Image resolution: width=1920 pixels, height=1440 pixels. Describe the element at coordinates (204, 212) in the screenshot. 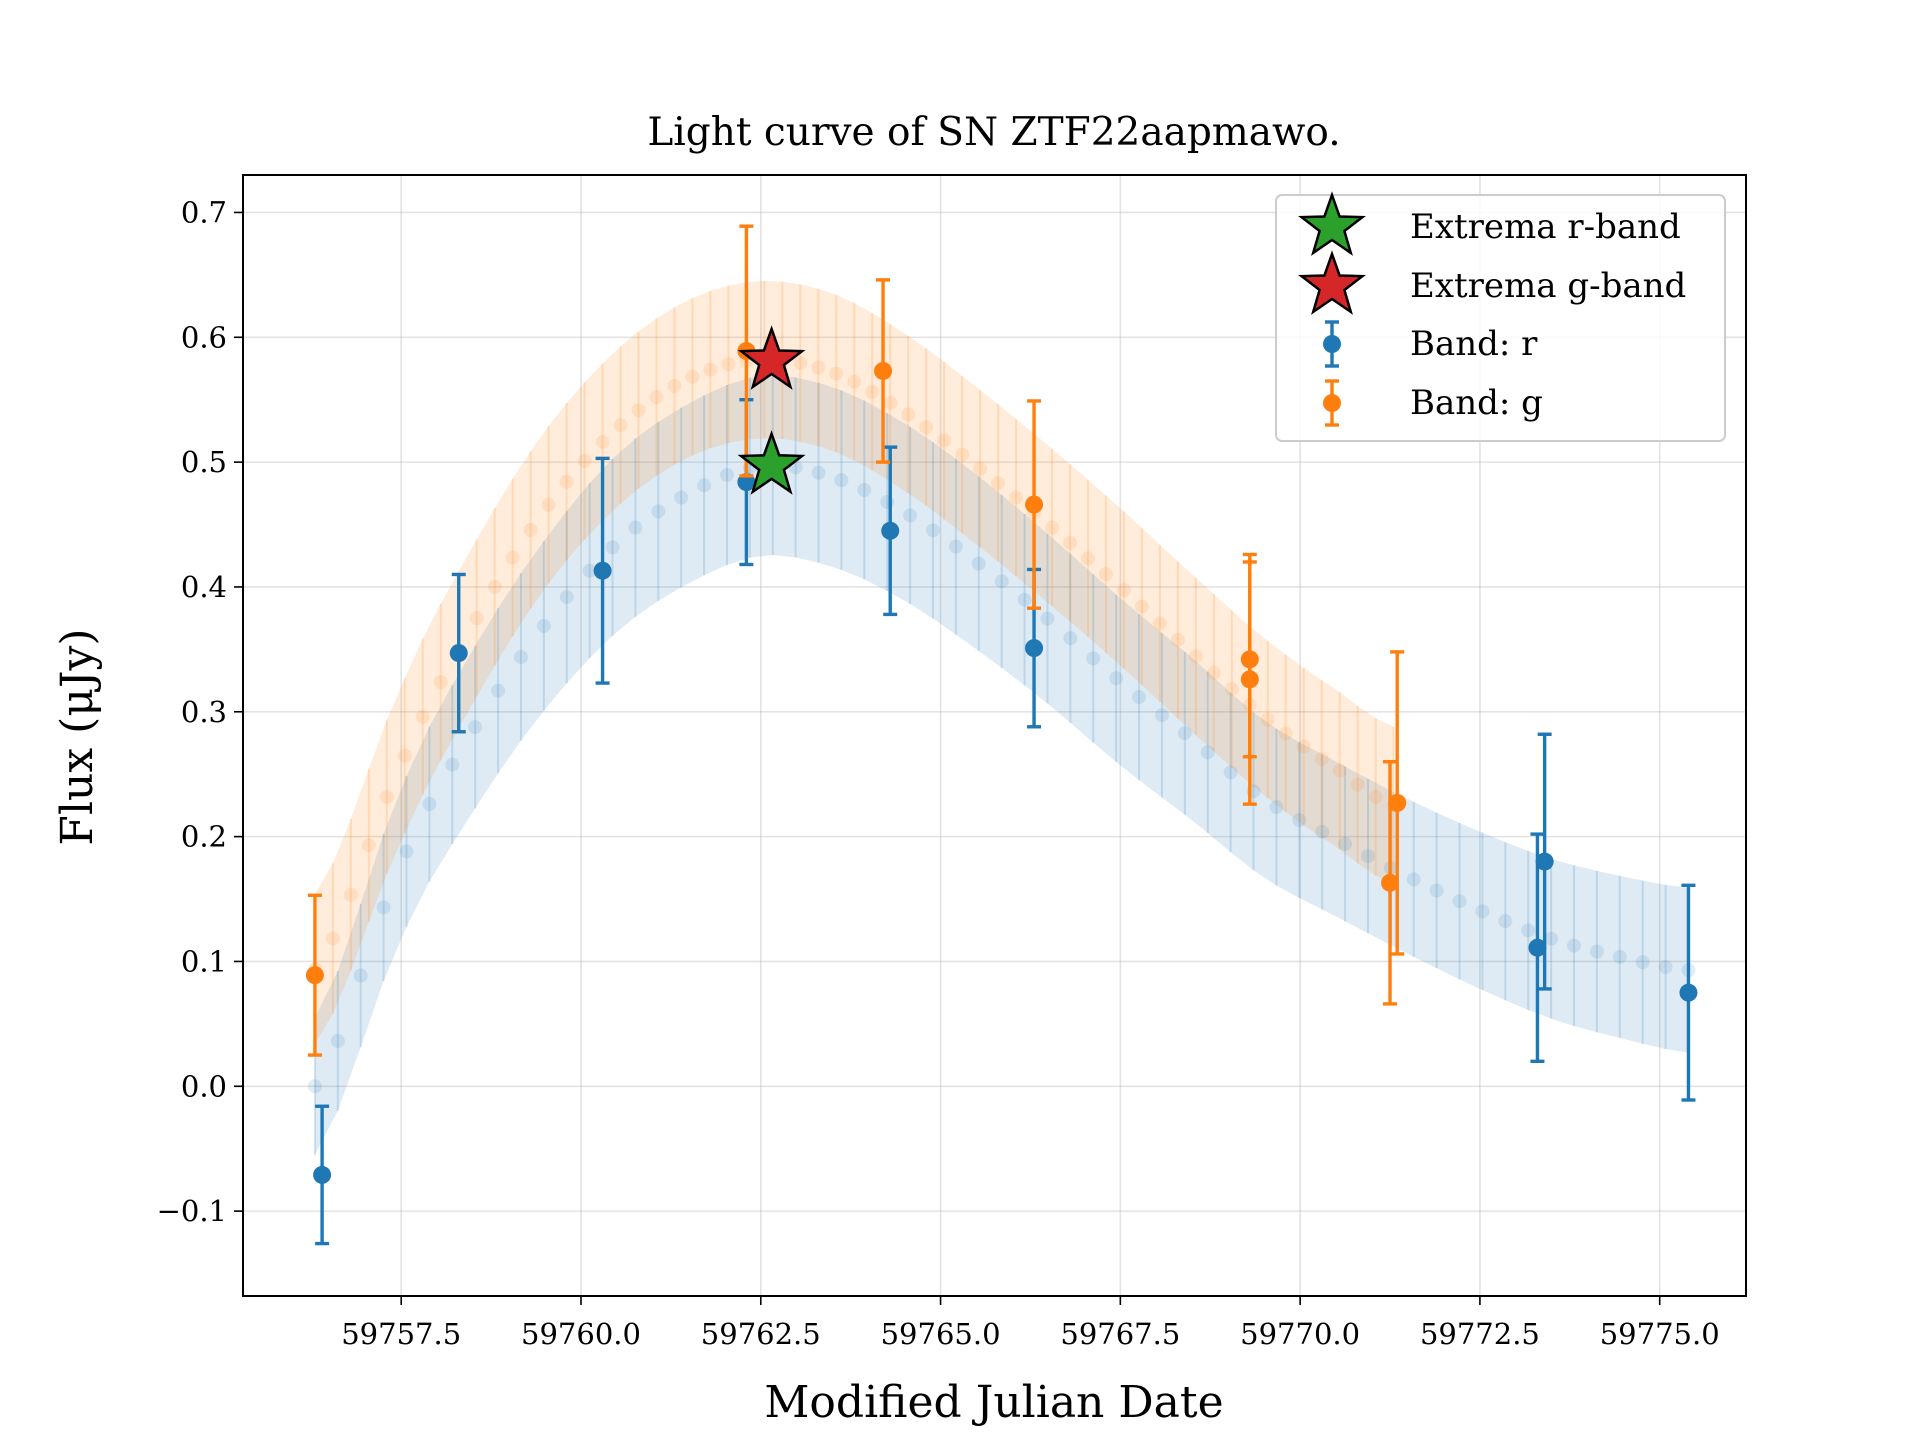

I see `y-tick-label: 0.7` at that location.